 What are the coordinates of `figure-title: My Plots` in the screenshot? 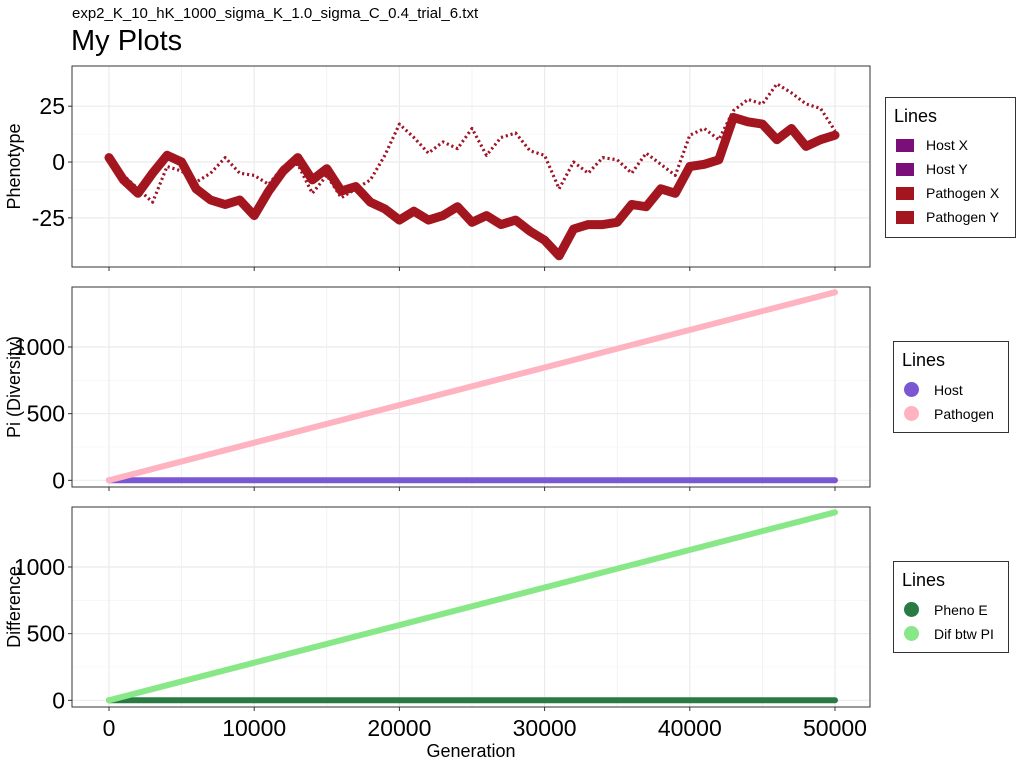 It's located at (127, 41).